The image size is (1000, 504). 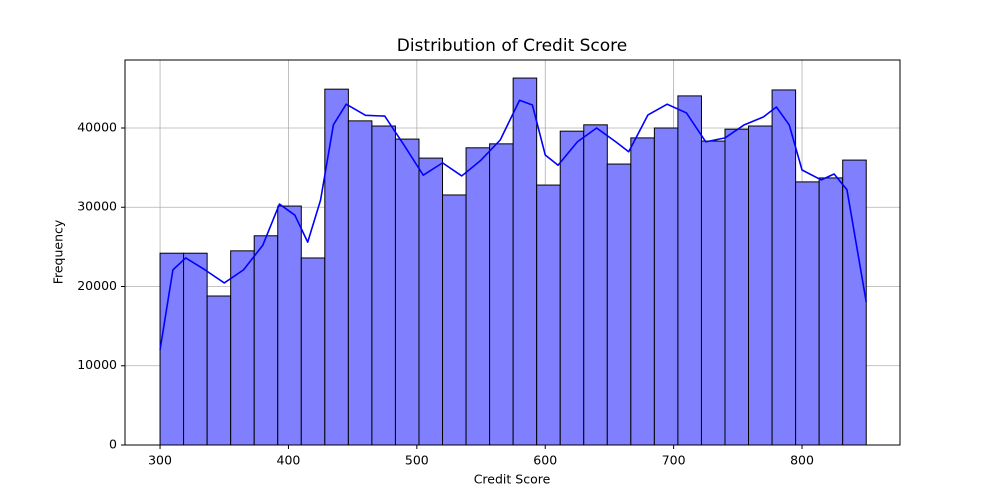 I want to click on chart-title: Distribution of Credit Score, so click(x=512, y=46).